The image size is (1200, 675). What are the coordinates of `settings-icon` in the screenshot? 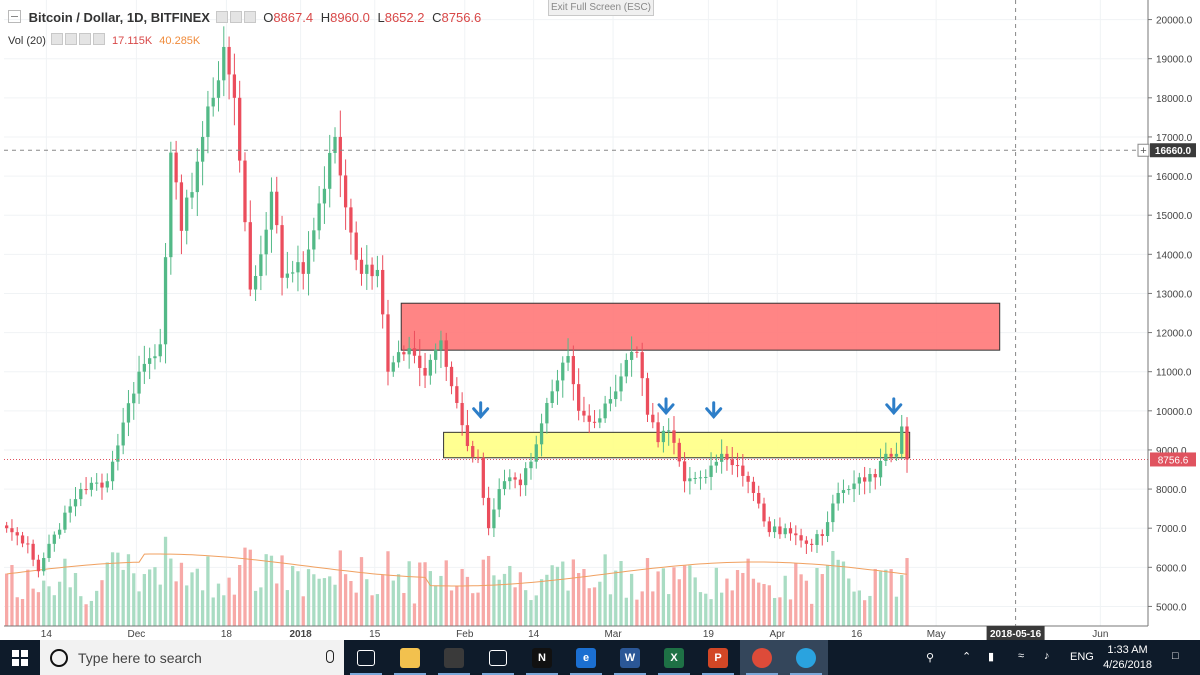 It's located at (235, 17).